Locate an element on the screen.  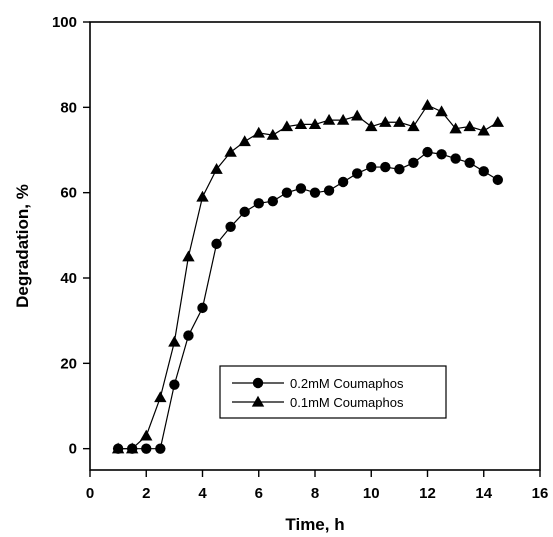
legend-item-2: 0.1mM Coumaphos is located at coordinates (318, 402).